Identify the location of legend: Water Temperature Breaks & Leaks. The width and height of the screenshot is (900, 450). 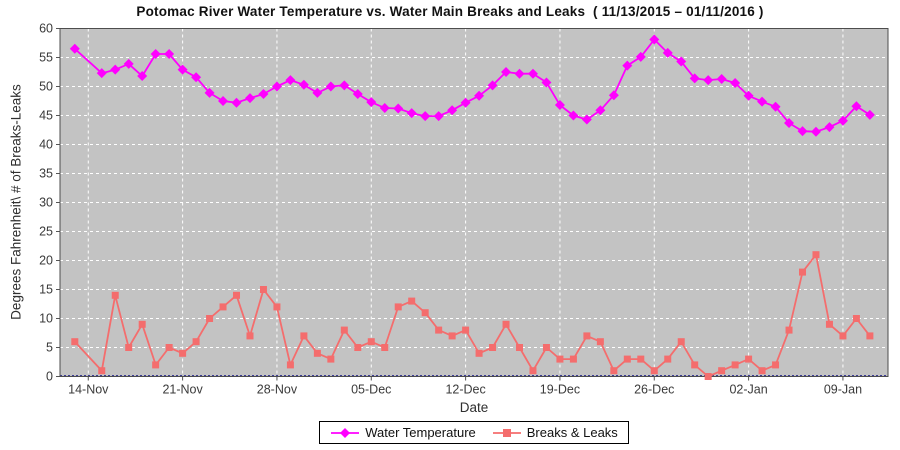
(474, 432).